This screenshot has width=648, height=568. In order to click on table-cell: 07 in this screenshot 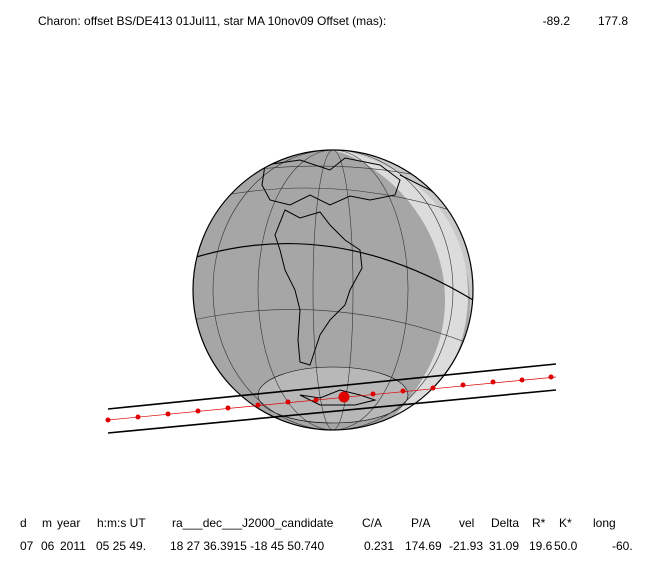, I will do `click(27, 546)`.